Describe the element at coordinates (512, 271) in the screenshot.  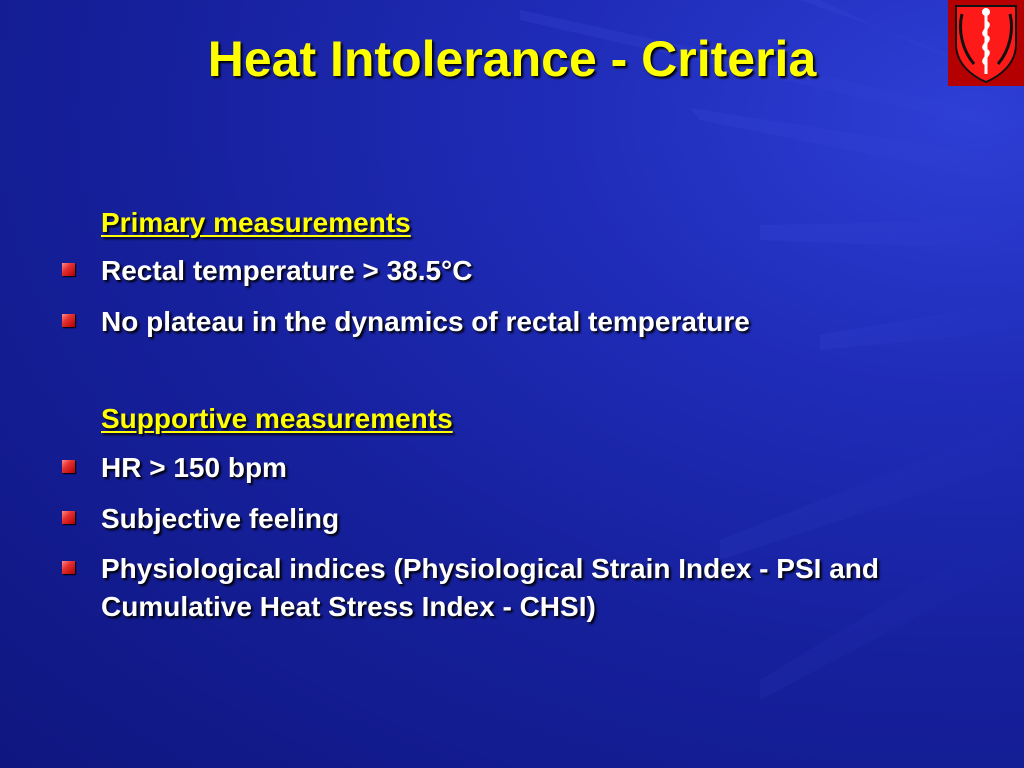
I see `list-item: Rectal temperature > 38.5°C` at that location.